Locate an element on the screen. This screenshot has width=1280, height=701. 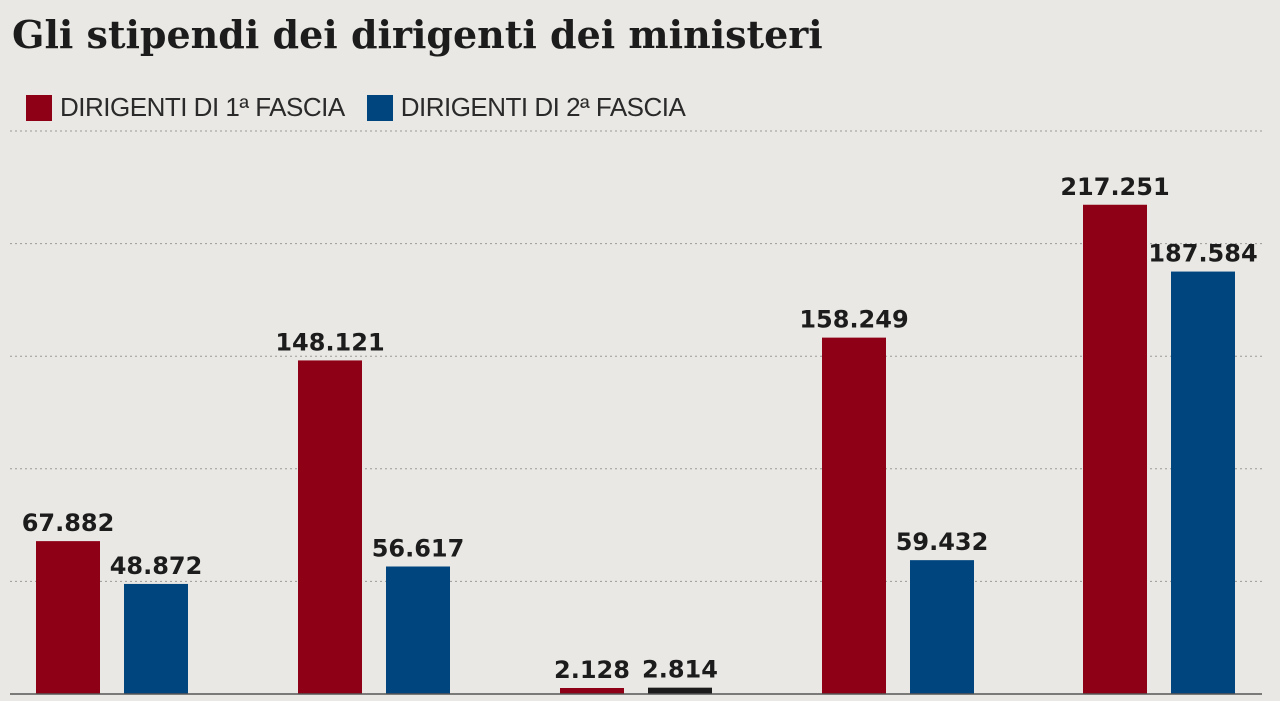
bar-series2-group1 is located at coordinates (156, 638).